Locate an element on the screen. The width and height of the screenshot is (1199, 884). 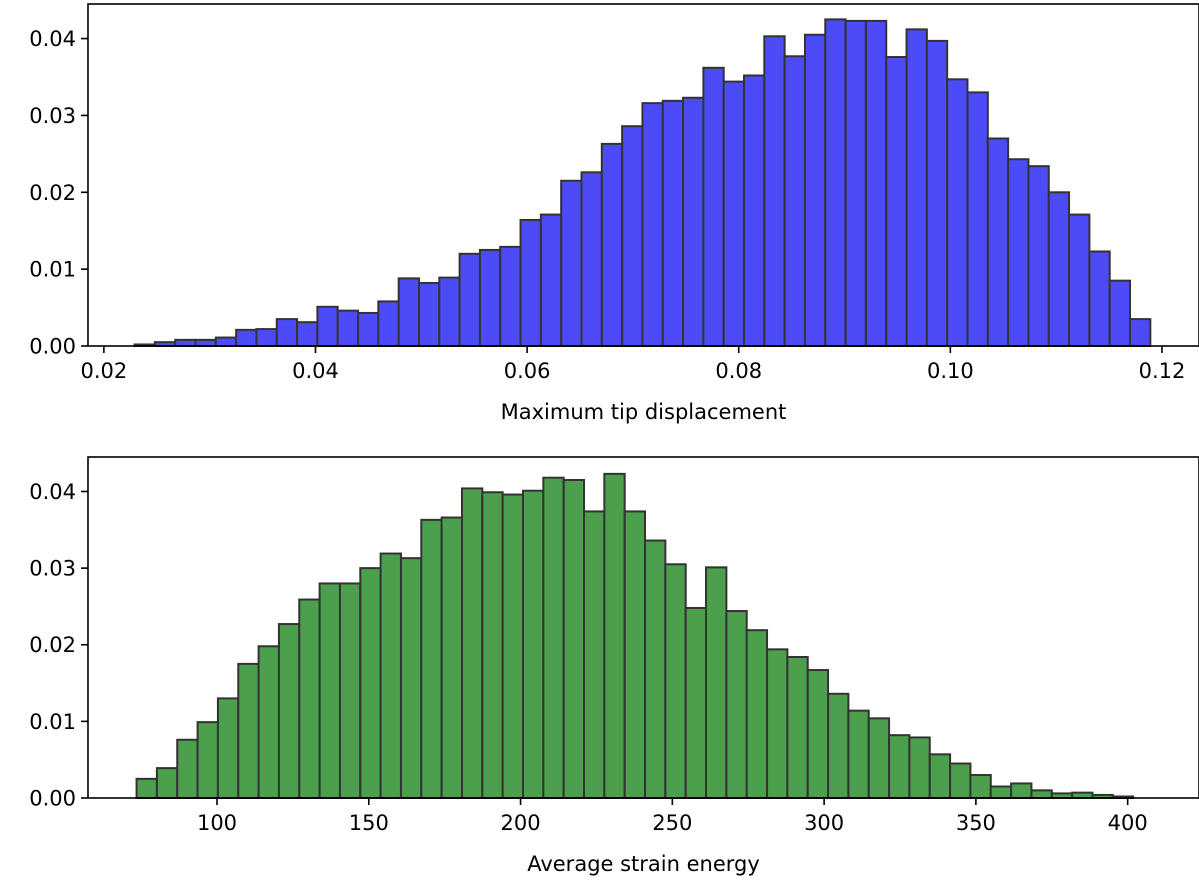
strain-energy-x-tick-label: 400 is located at coordinates (1128, 823).